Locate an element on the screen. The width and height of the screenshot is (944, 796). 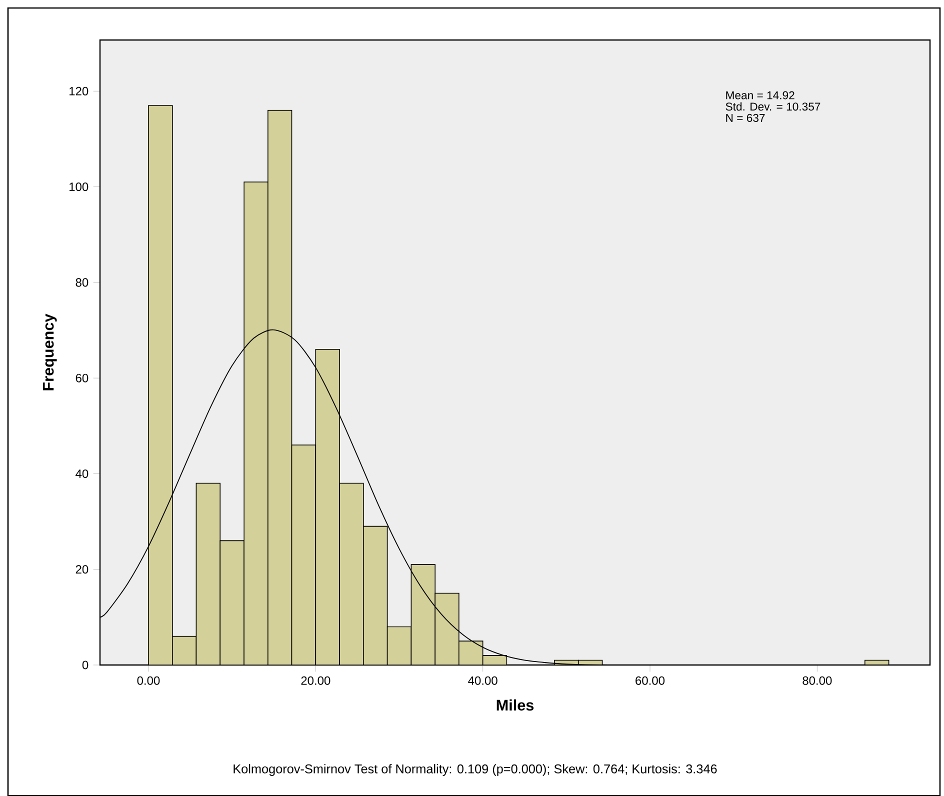
x-tick-label: 80.00 is located at coordinates (817, 680).